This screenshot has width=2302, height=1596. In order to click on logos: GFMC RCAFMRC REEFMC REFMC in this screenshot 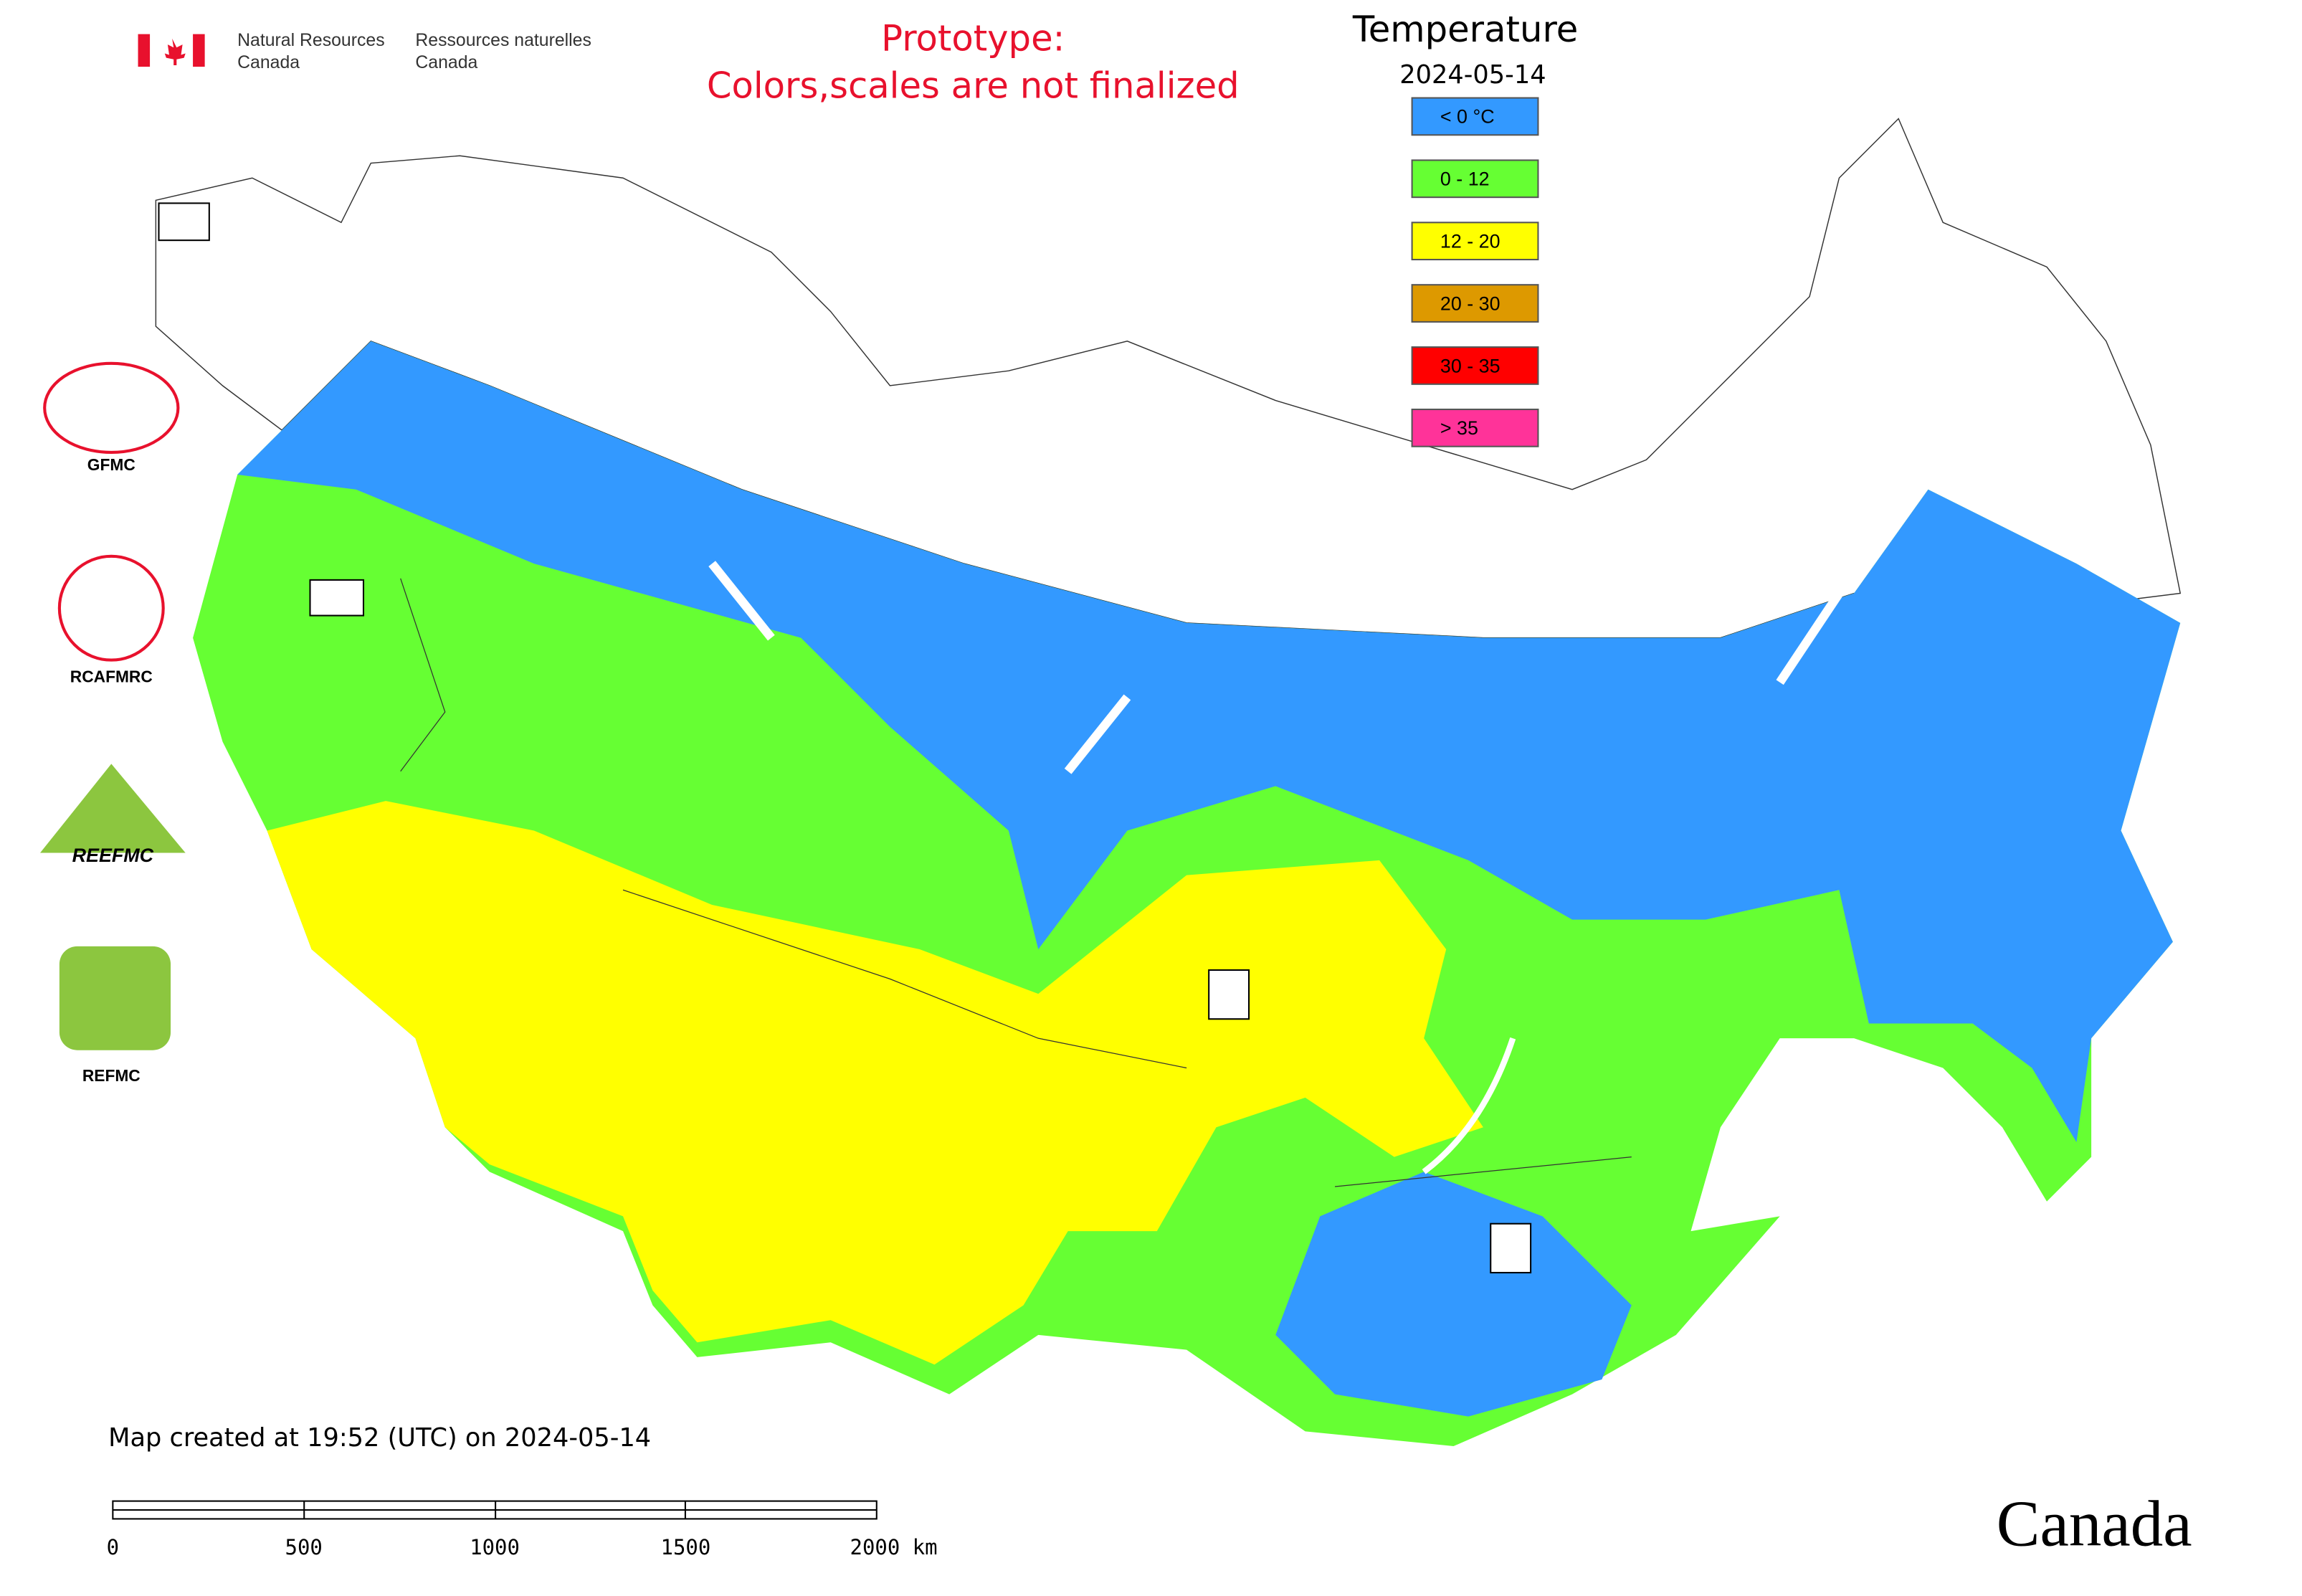, I will do `click(113, 723)`.